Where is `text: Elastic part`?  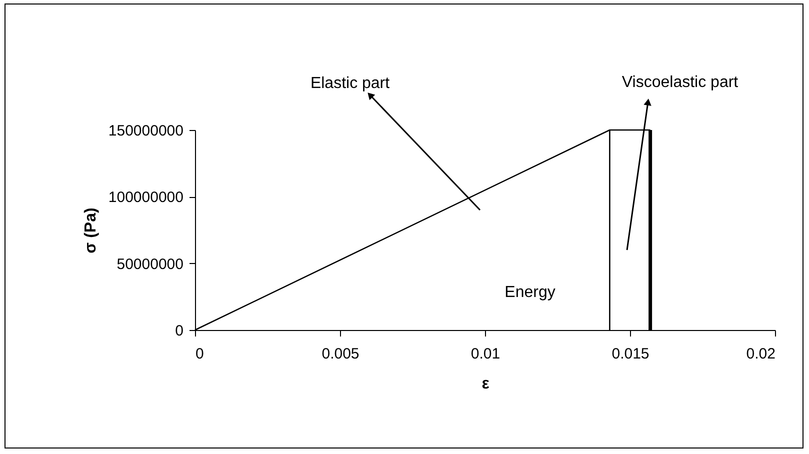 text: Elastic part is located at coordinates (350, 83).